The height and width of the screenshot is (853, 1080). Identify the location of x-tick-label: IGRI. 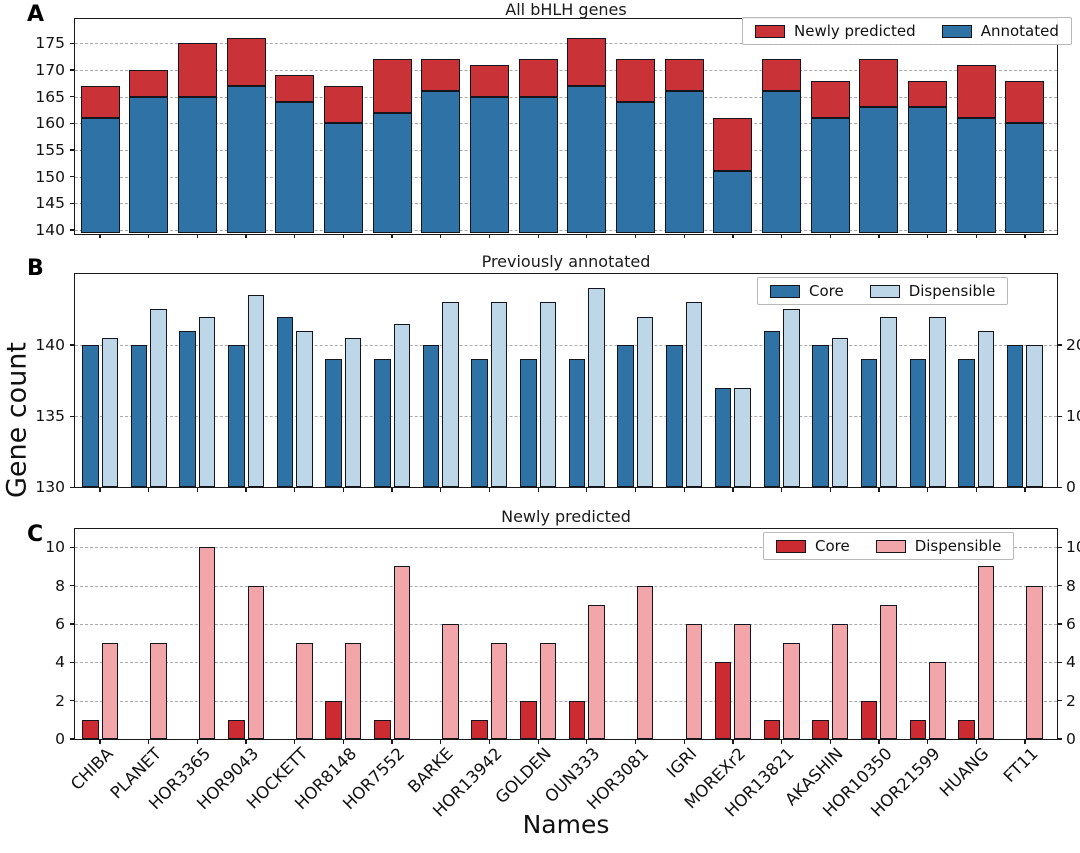
(682, 763).